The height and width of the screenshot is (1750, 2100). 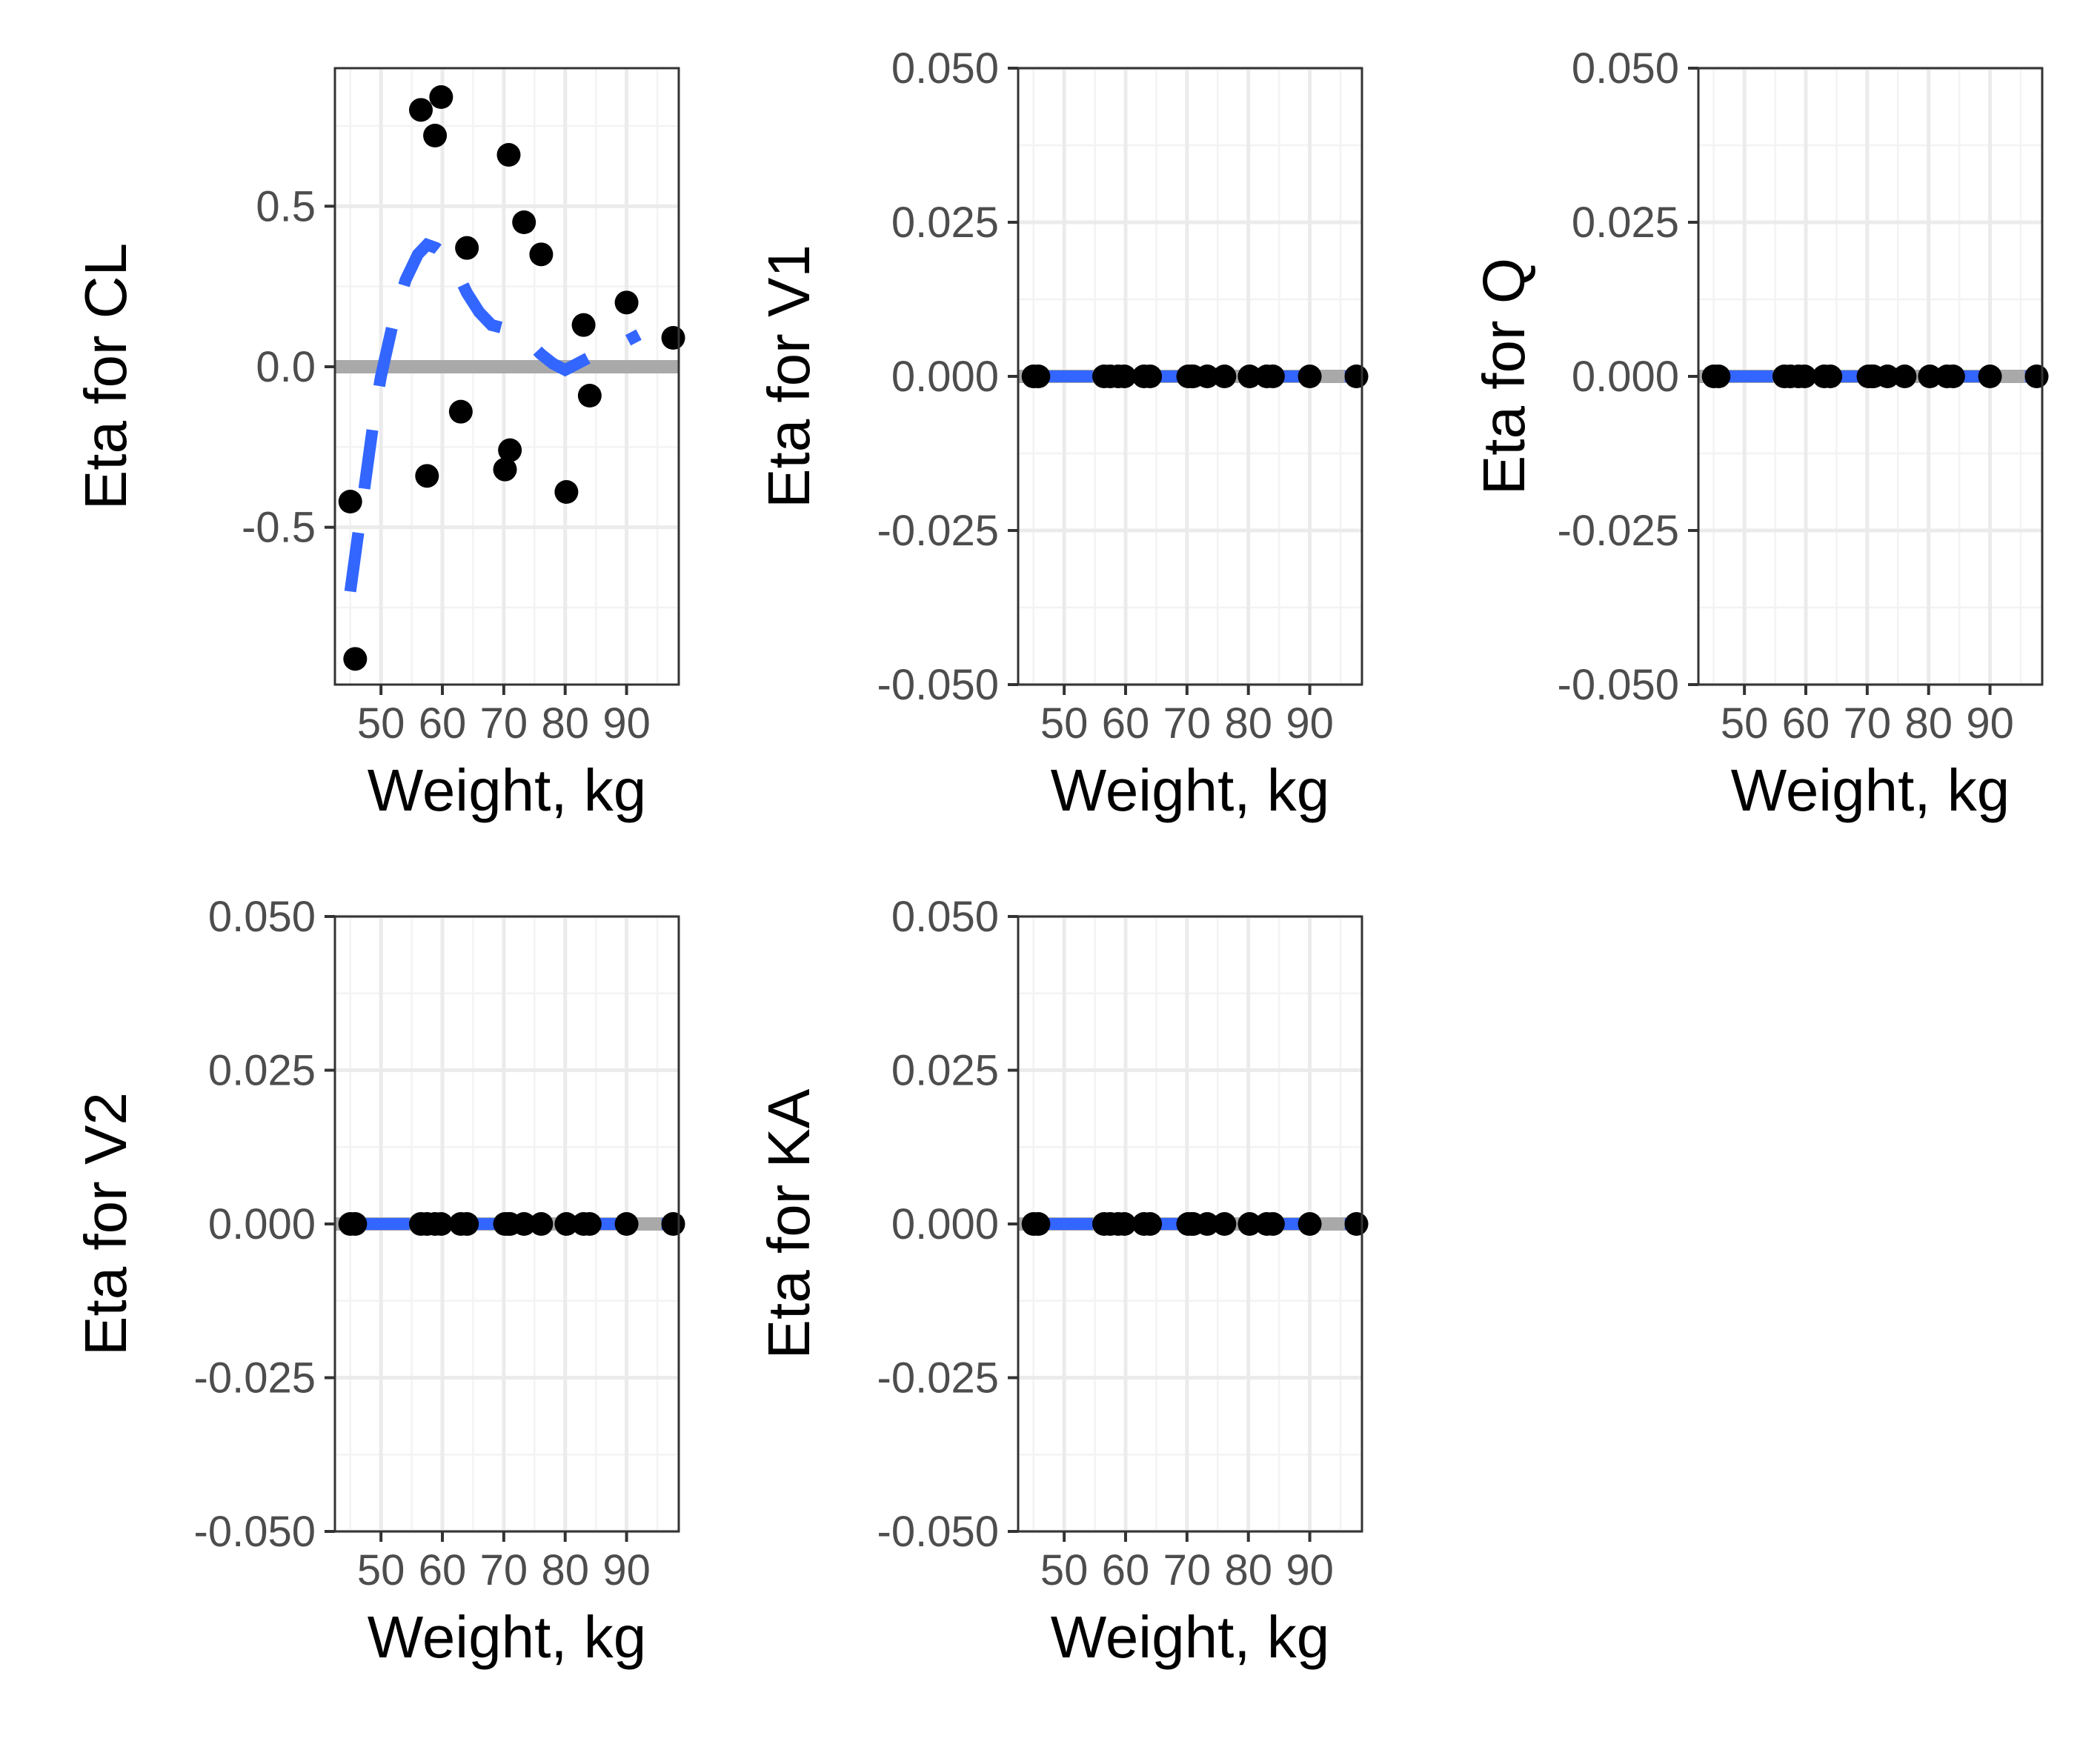 I want to click on y-tick-label: 0.5, so click(x=286, y=206).